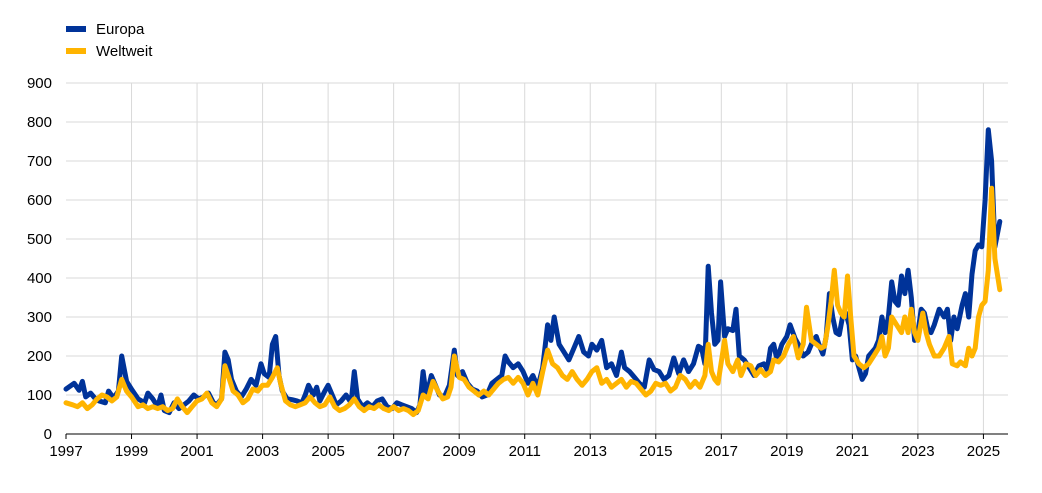  I want to click on y-tick-label-200: 200, so click(39, 356).